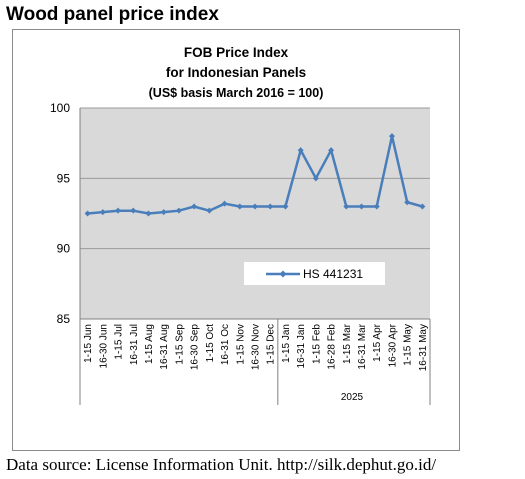  What do you see at coordinates (333, 274) in the screenshot?
I see `legend-label-hs-441231: HS 441231` at bounding box center [333, 274].